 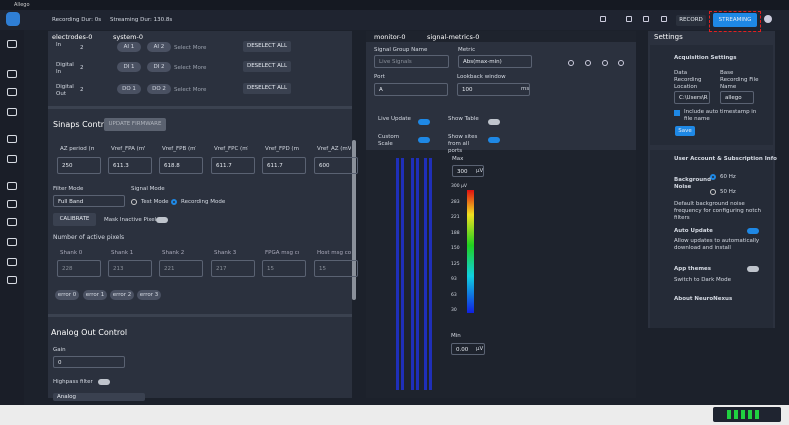 What do you see at coordinates (688, 80) in the screenshot?
I see `label: Data Recording Location` at bounding box center [688, 80].